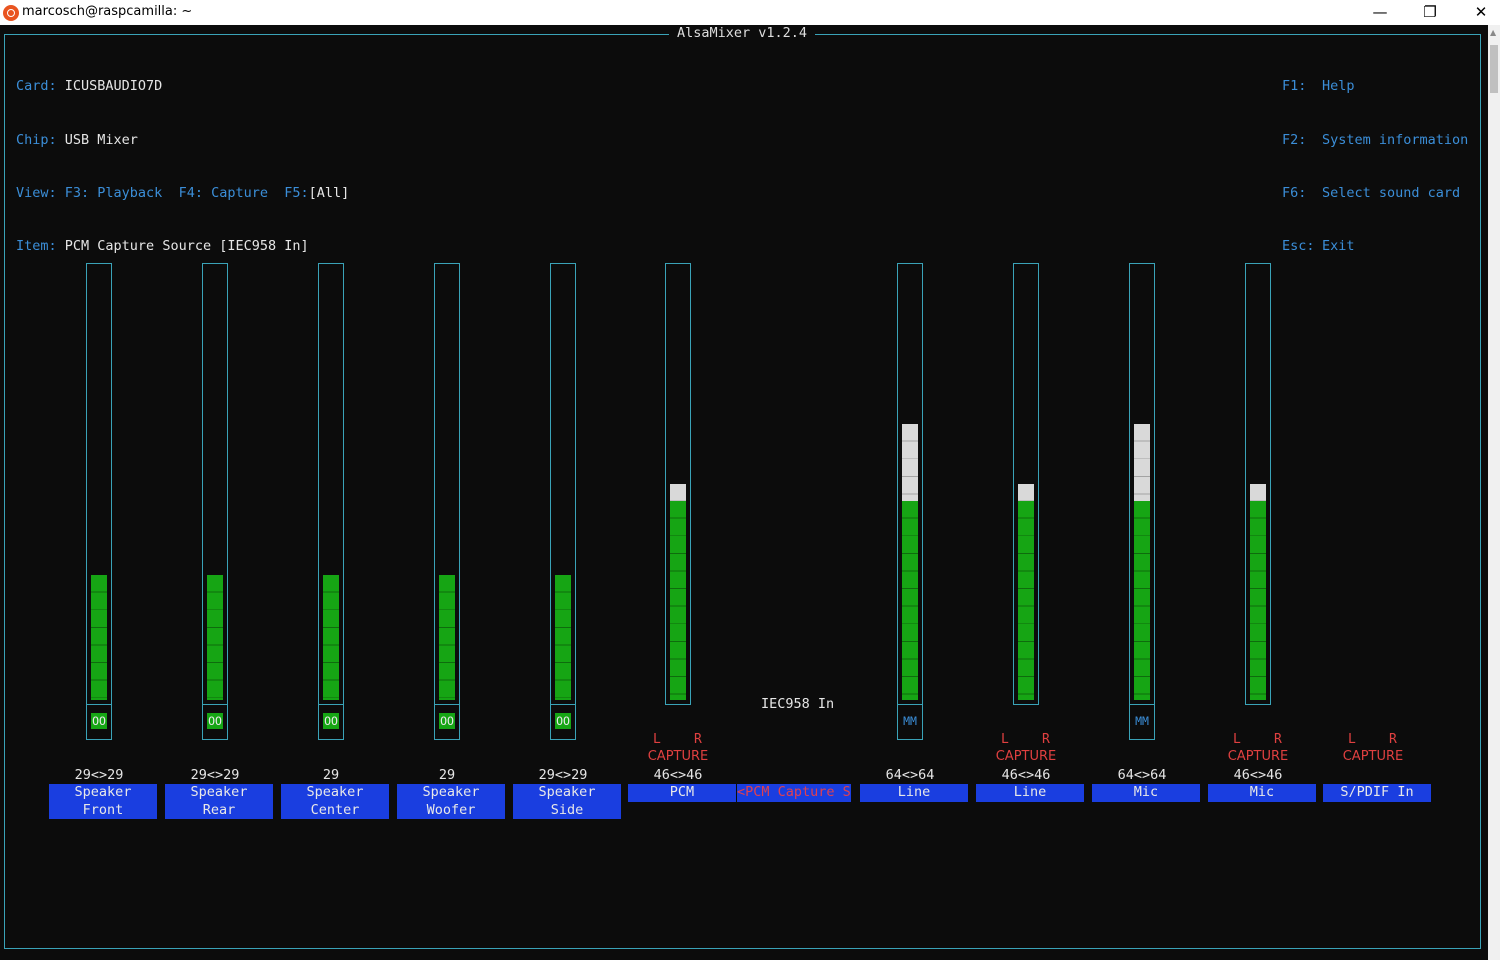 Image resolution: width=1500 pixels, height=960 pixels. Describe the element at coordinates (750, 12) in the screenshot. I see `window-titlebar: marcosch@raspcamilla: ~ — ❐ ✕` at that location.